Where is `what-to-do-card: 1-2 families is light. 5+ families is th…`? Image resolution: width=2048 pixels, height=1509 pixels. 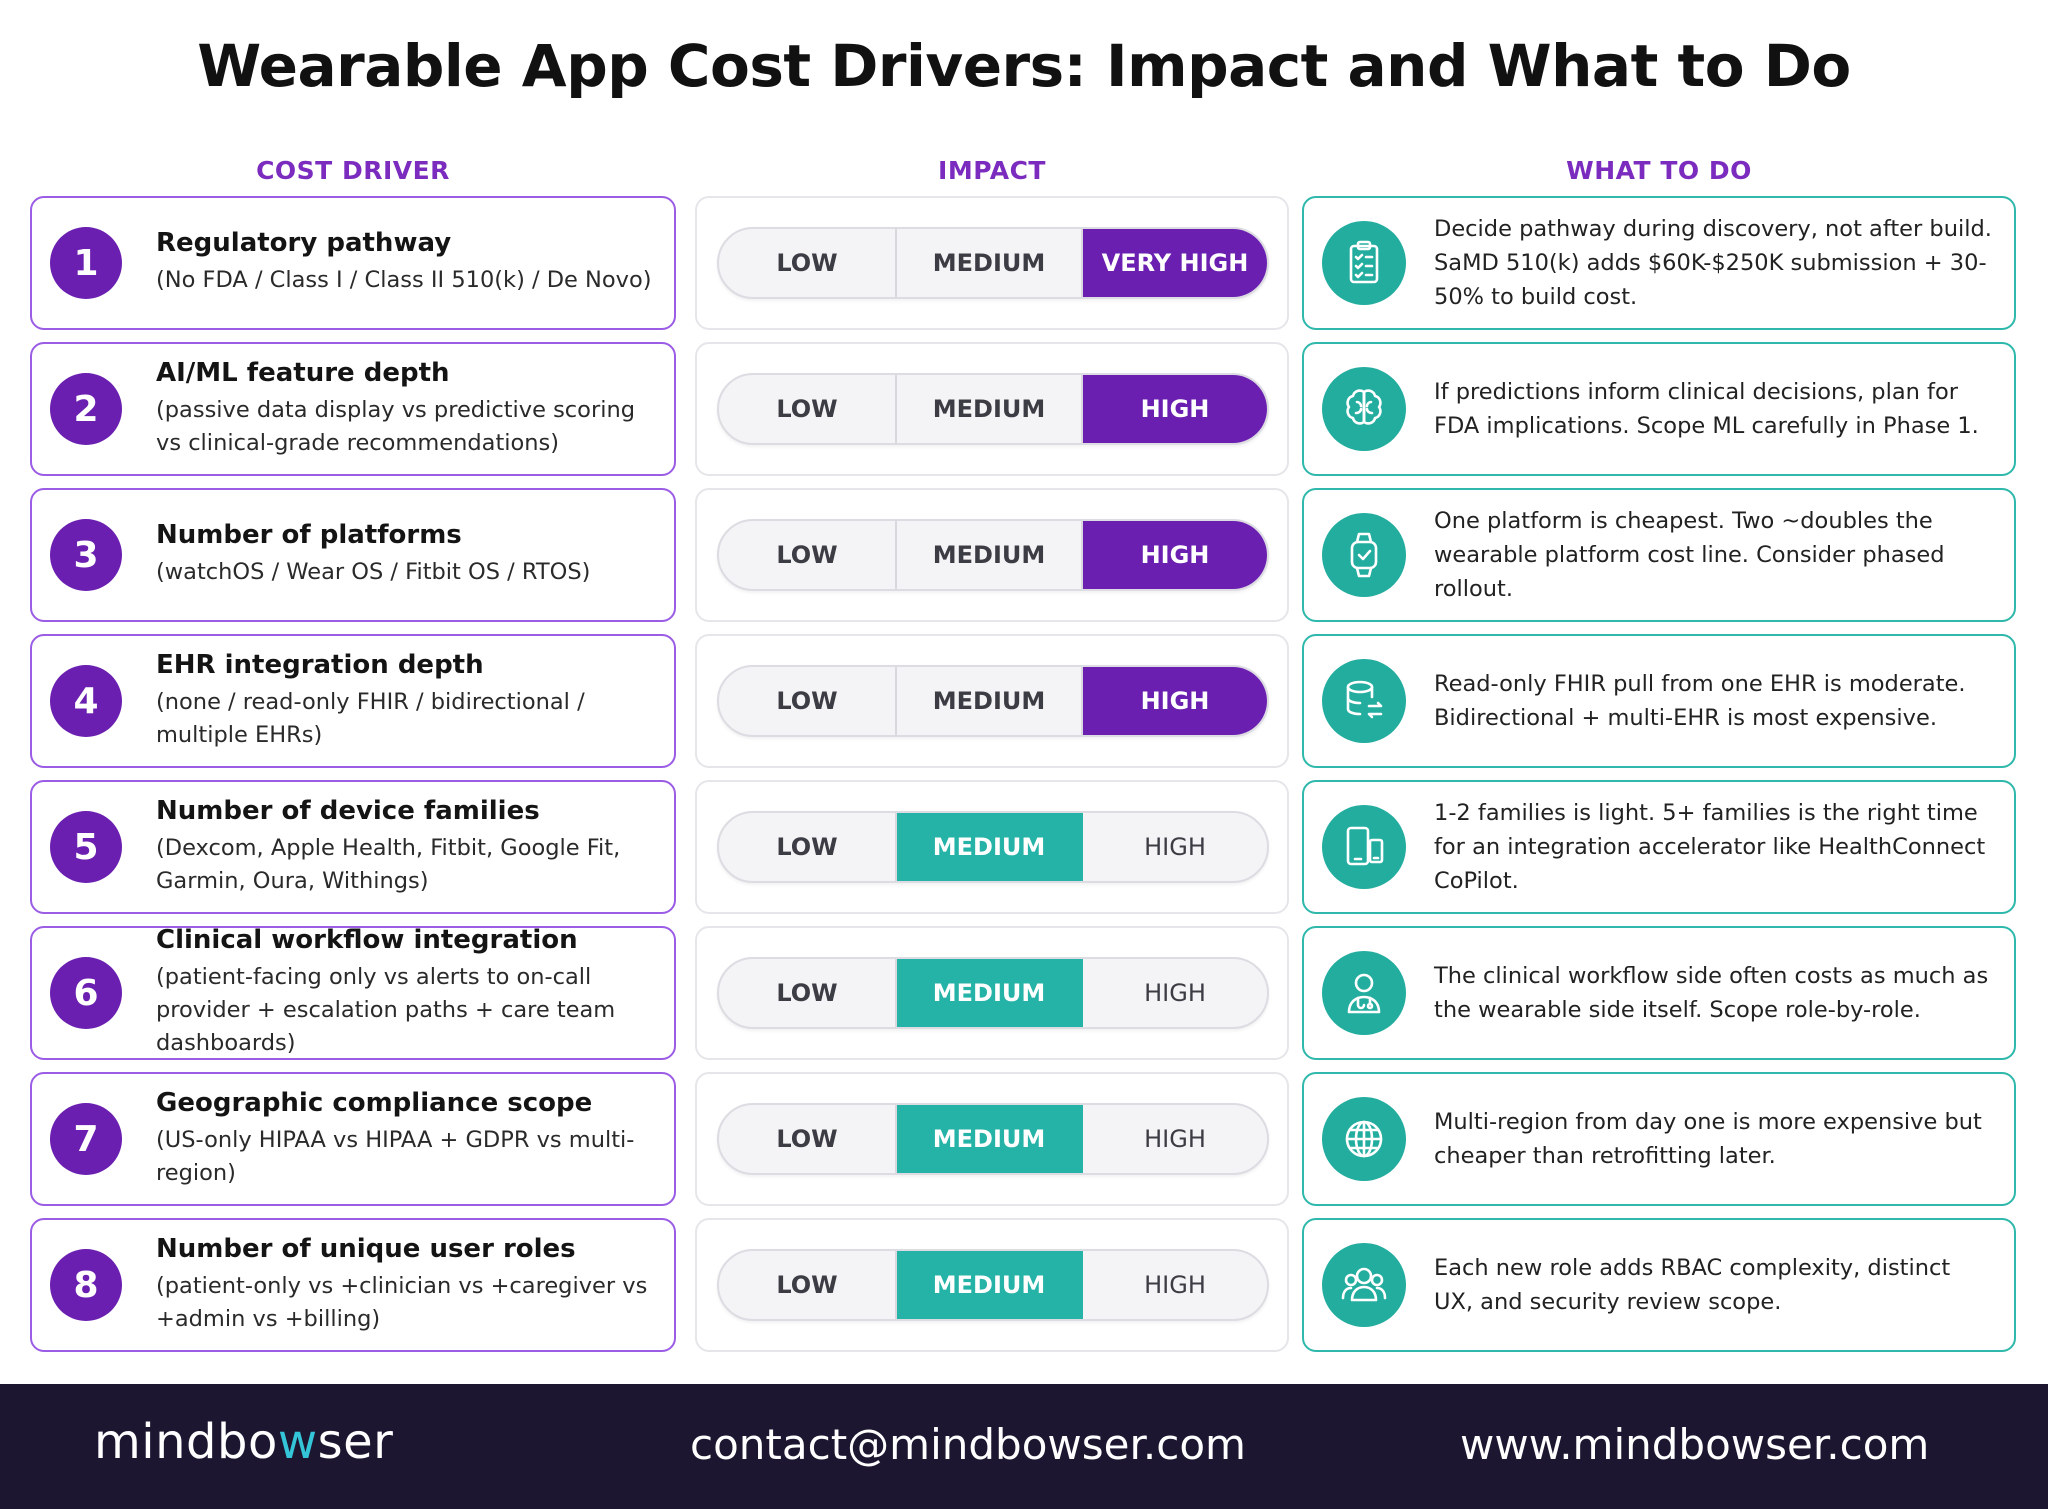
what-to-do-card: 1-2 families is light. 5+ families is th… is located at coordinates (1659, 847).